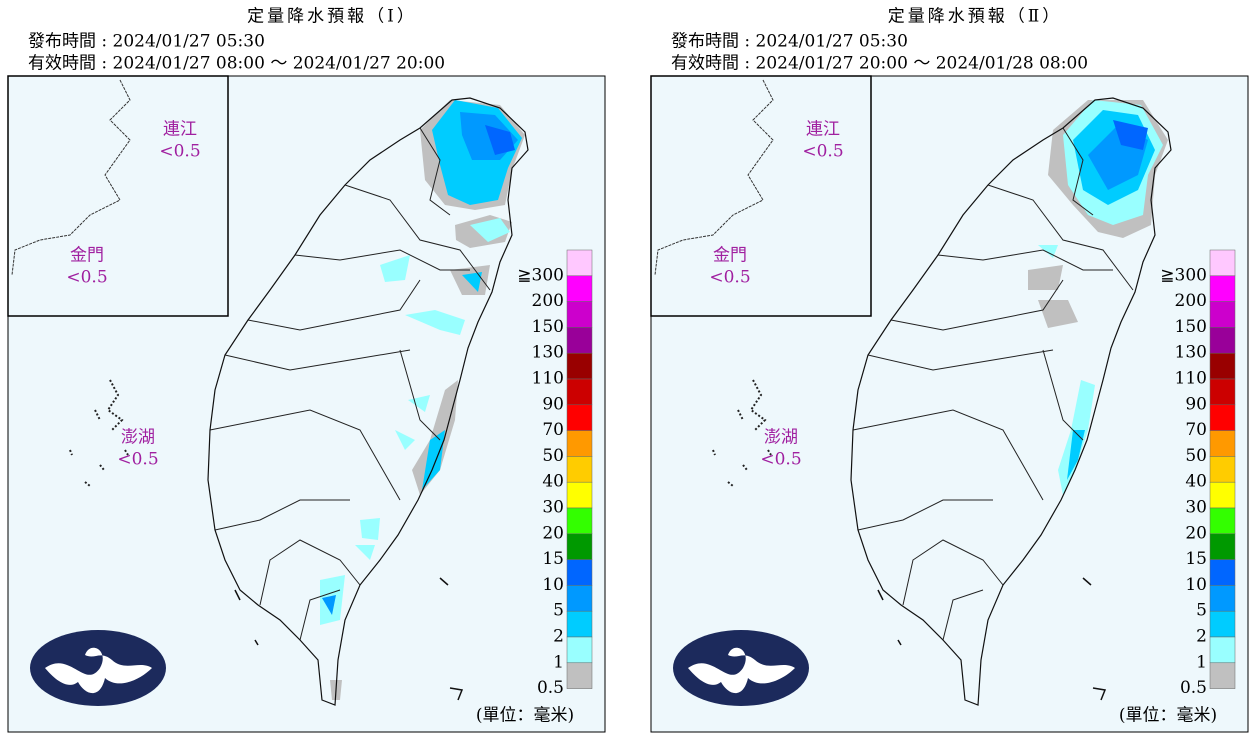 The image size is (1254, 736). What do you see at coordinates (540, 275) in the screenshot?
I see `legend-label: ≧300` at bounding box center [540, 275].